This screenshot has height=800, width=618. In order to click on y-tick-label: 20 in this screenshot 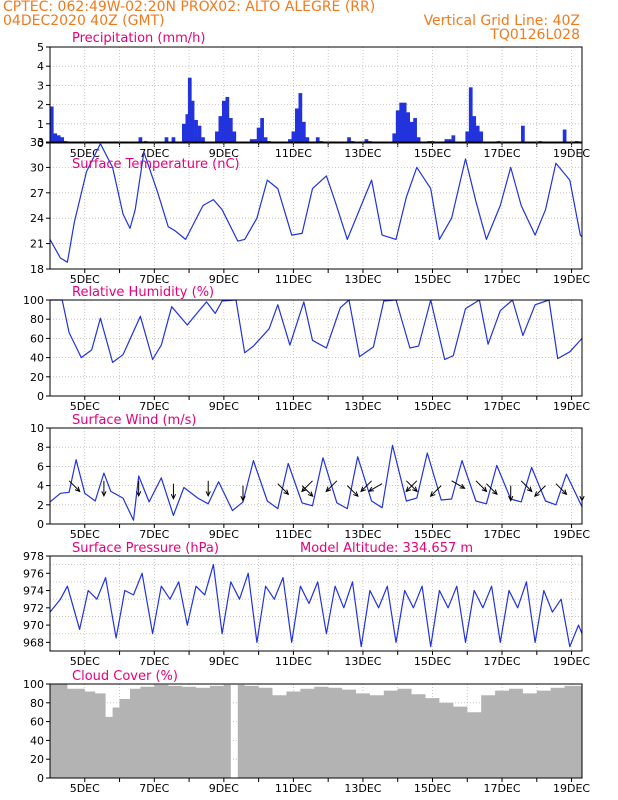, I will do `click(37, 377)`.